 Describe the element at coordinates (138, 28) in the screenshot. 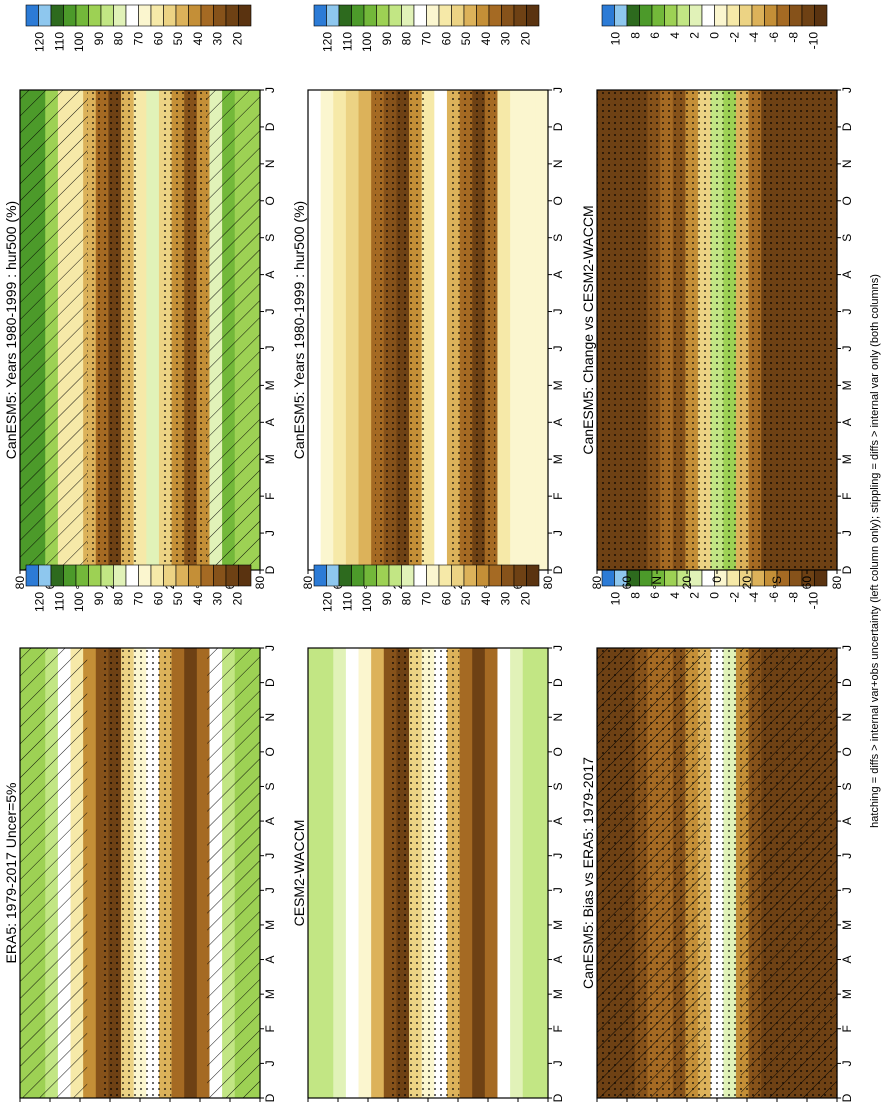

I see `colorbar-p1: 120 110 100 90 80 70 60 50 40 30 20` at that location.